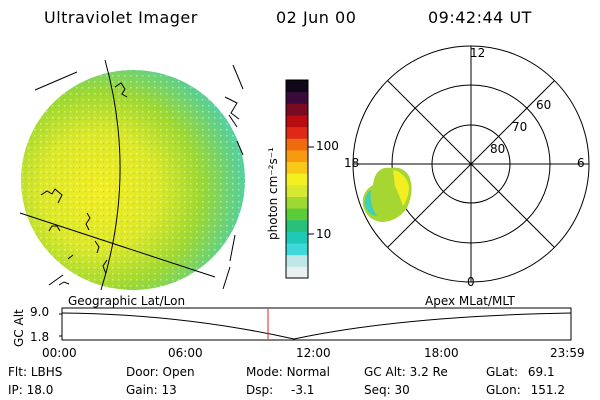 This screenshot has height=400, width=600. What do you see at coordinates (402, 390) in the screenshot?
I see `seq-value: 30` at bounding box center [402, 390].